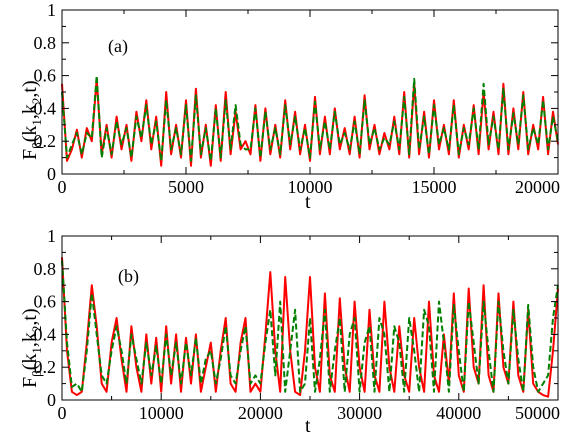 Image resolution: width=584 pixels, height=438 pixels. I want to click on panel-b-ytick-label: 0.4, so click(45, 334).